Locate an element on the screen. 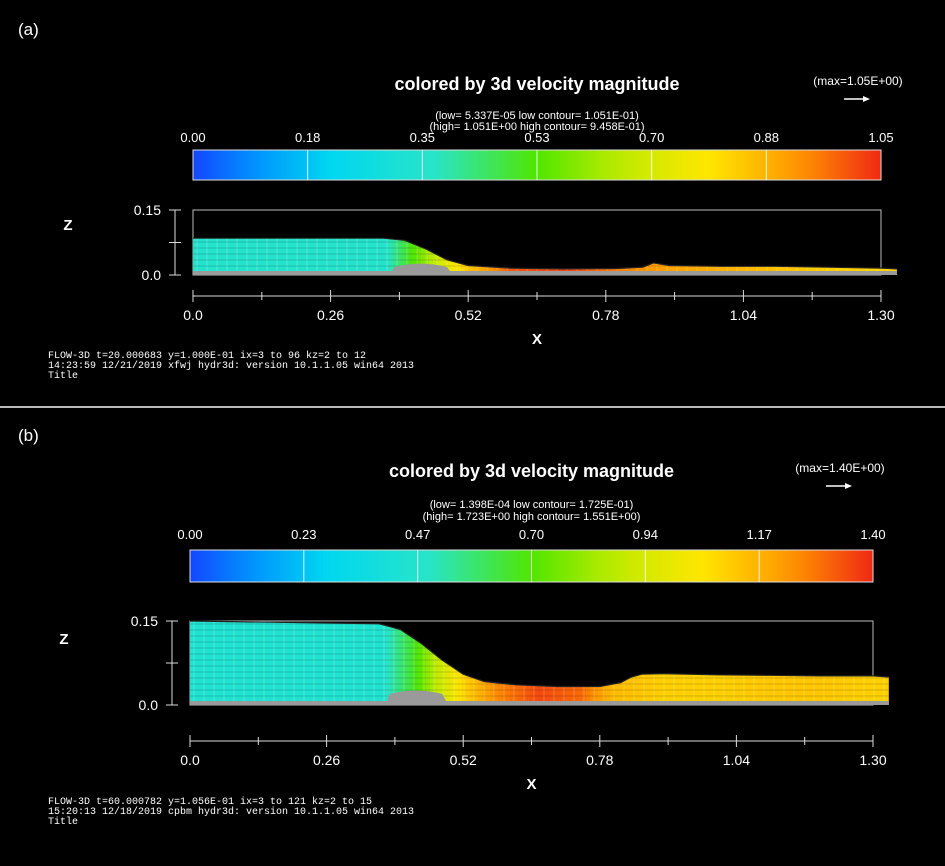 The image size is (945, 866). range-line-1: (low= 1.398E-04 low contour= 1.725E-01) is located at coordinates (532, 505).